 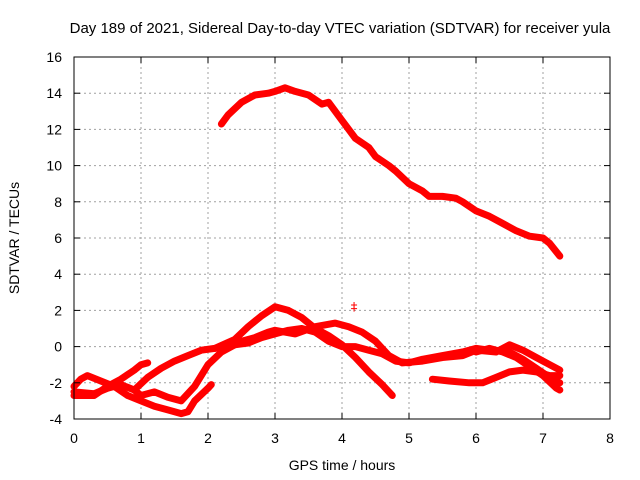 I want to click on y-tick-label: 16, so click(x=54, y=57).